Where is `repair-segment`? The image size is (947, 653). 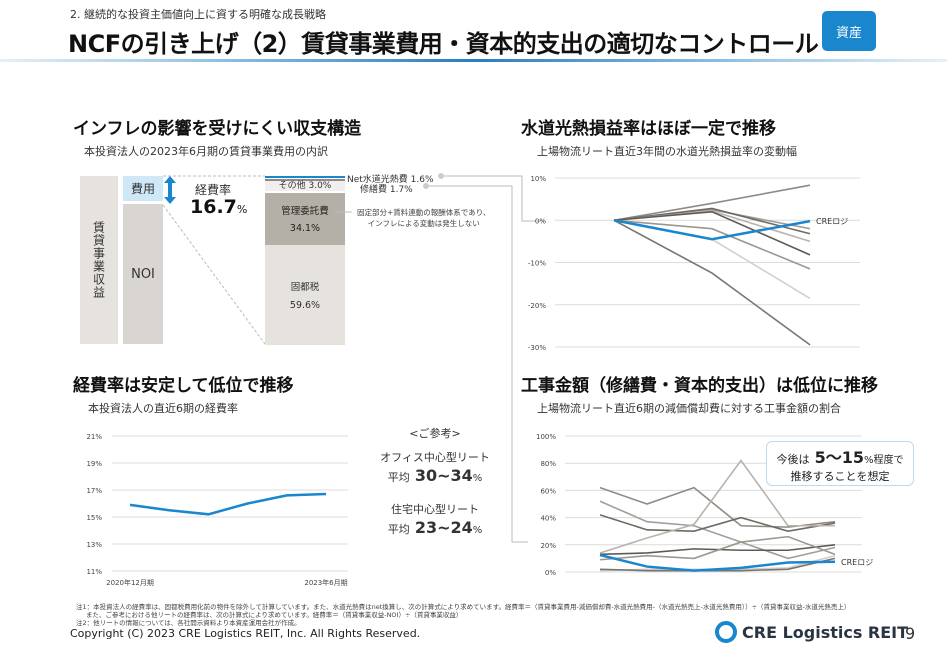 repair-segment is located at coordinates (305, 180).